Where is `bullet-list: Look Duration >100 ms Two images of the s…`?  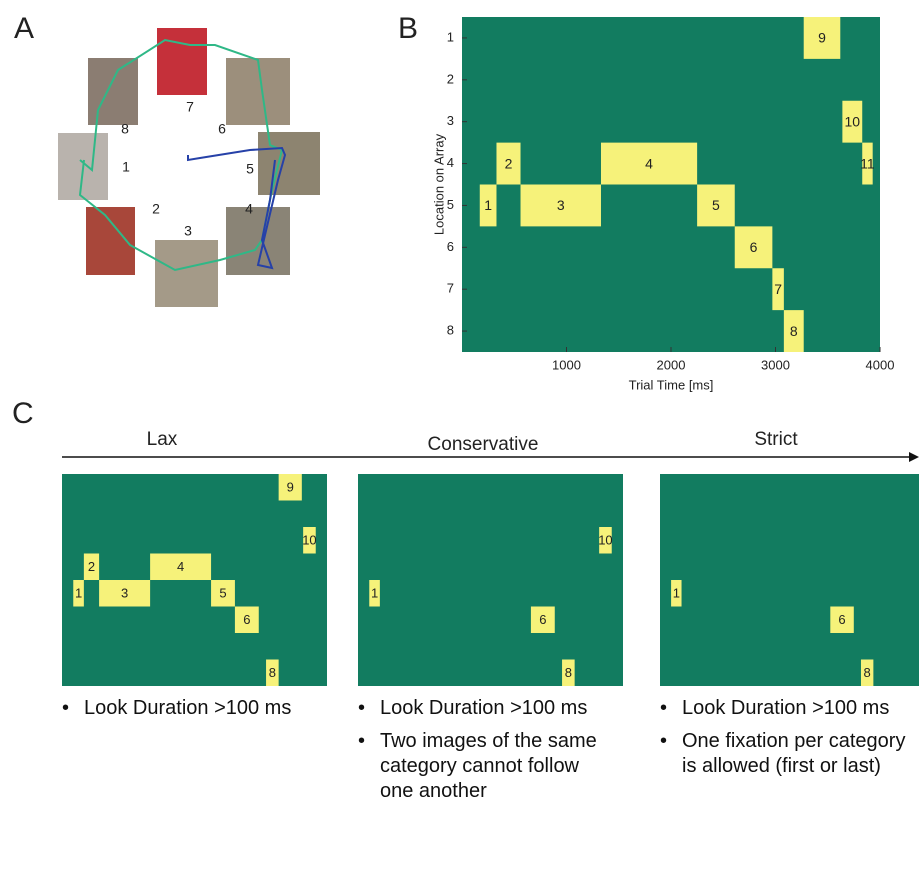 bullet-list: Look Duration >100 ms Two images of the s… is located at coordinates (479, 754).